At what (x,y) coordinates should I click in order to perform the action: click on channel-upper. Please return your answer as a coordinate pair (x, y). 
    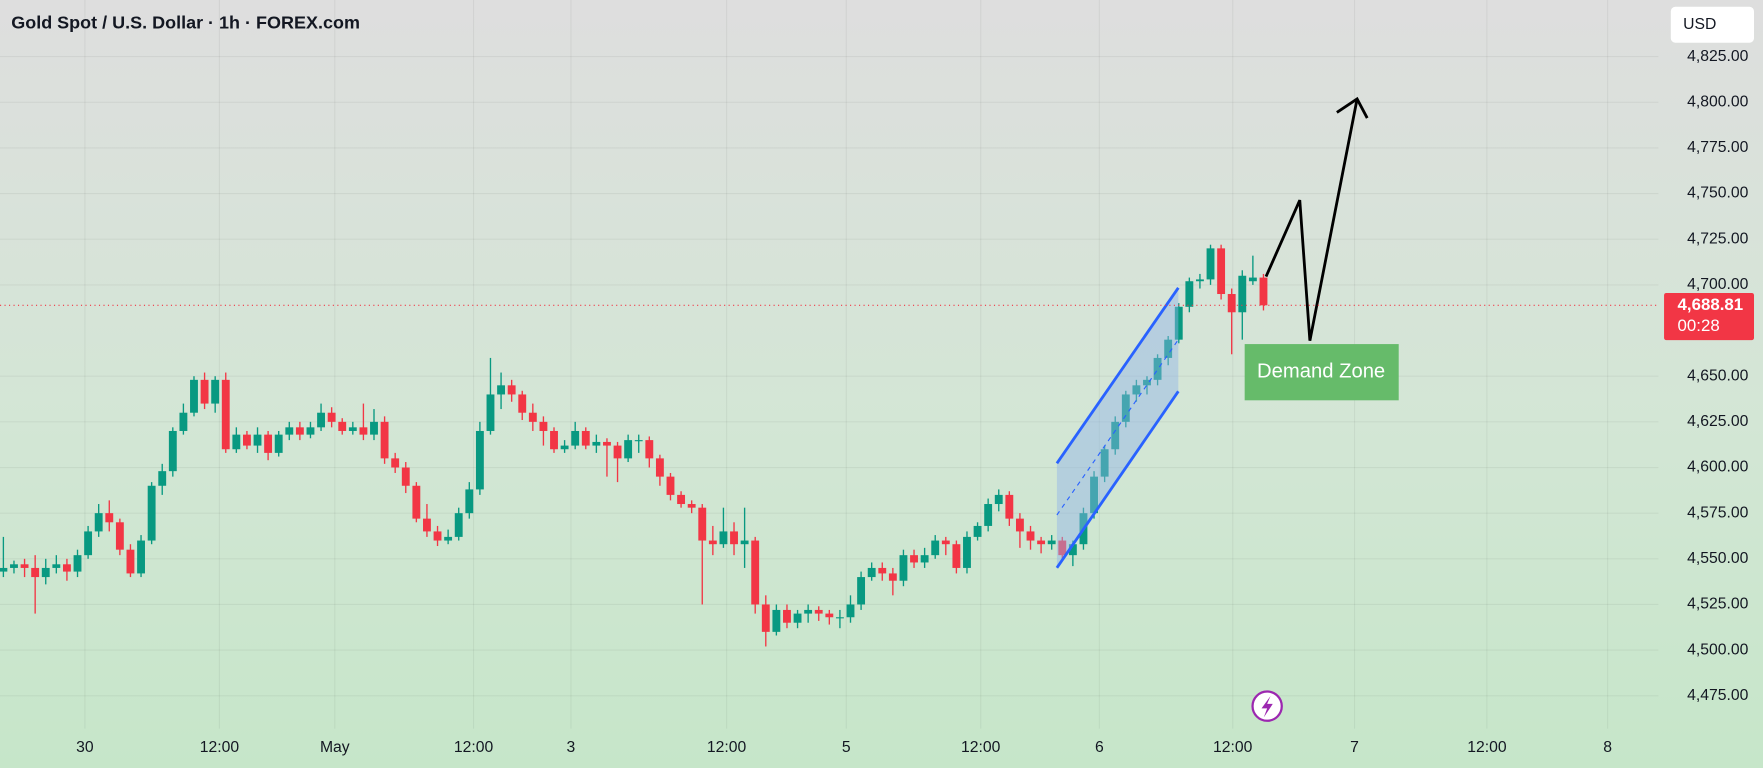
    Looking at the image, I should click on (1117, 376).